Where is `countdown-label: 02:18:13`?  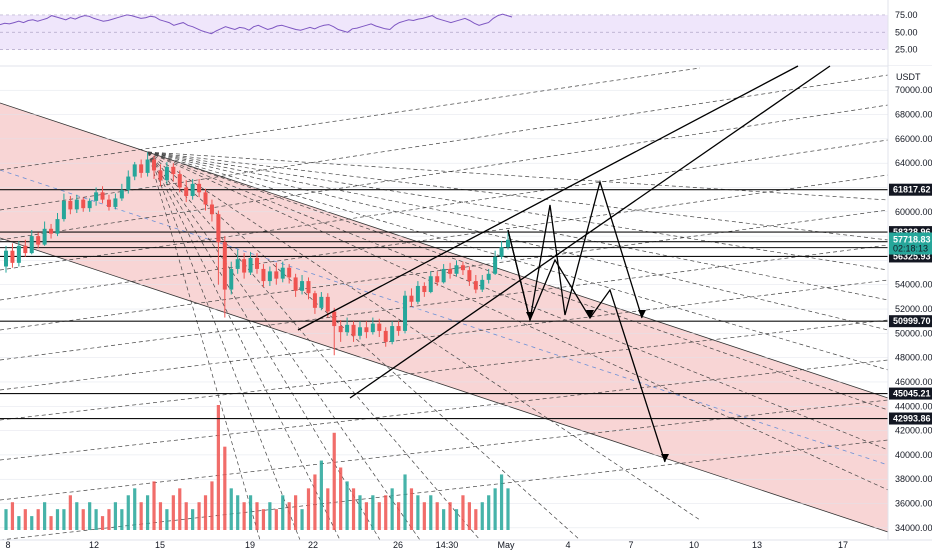 countdown-label: 02:18:13 is located at coordinates (910, 249).